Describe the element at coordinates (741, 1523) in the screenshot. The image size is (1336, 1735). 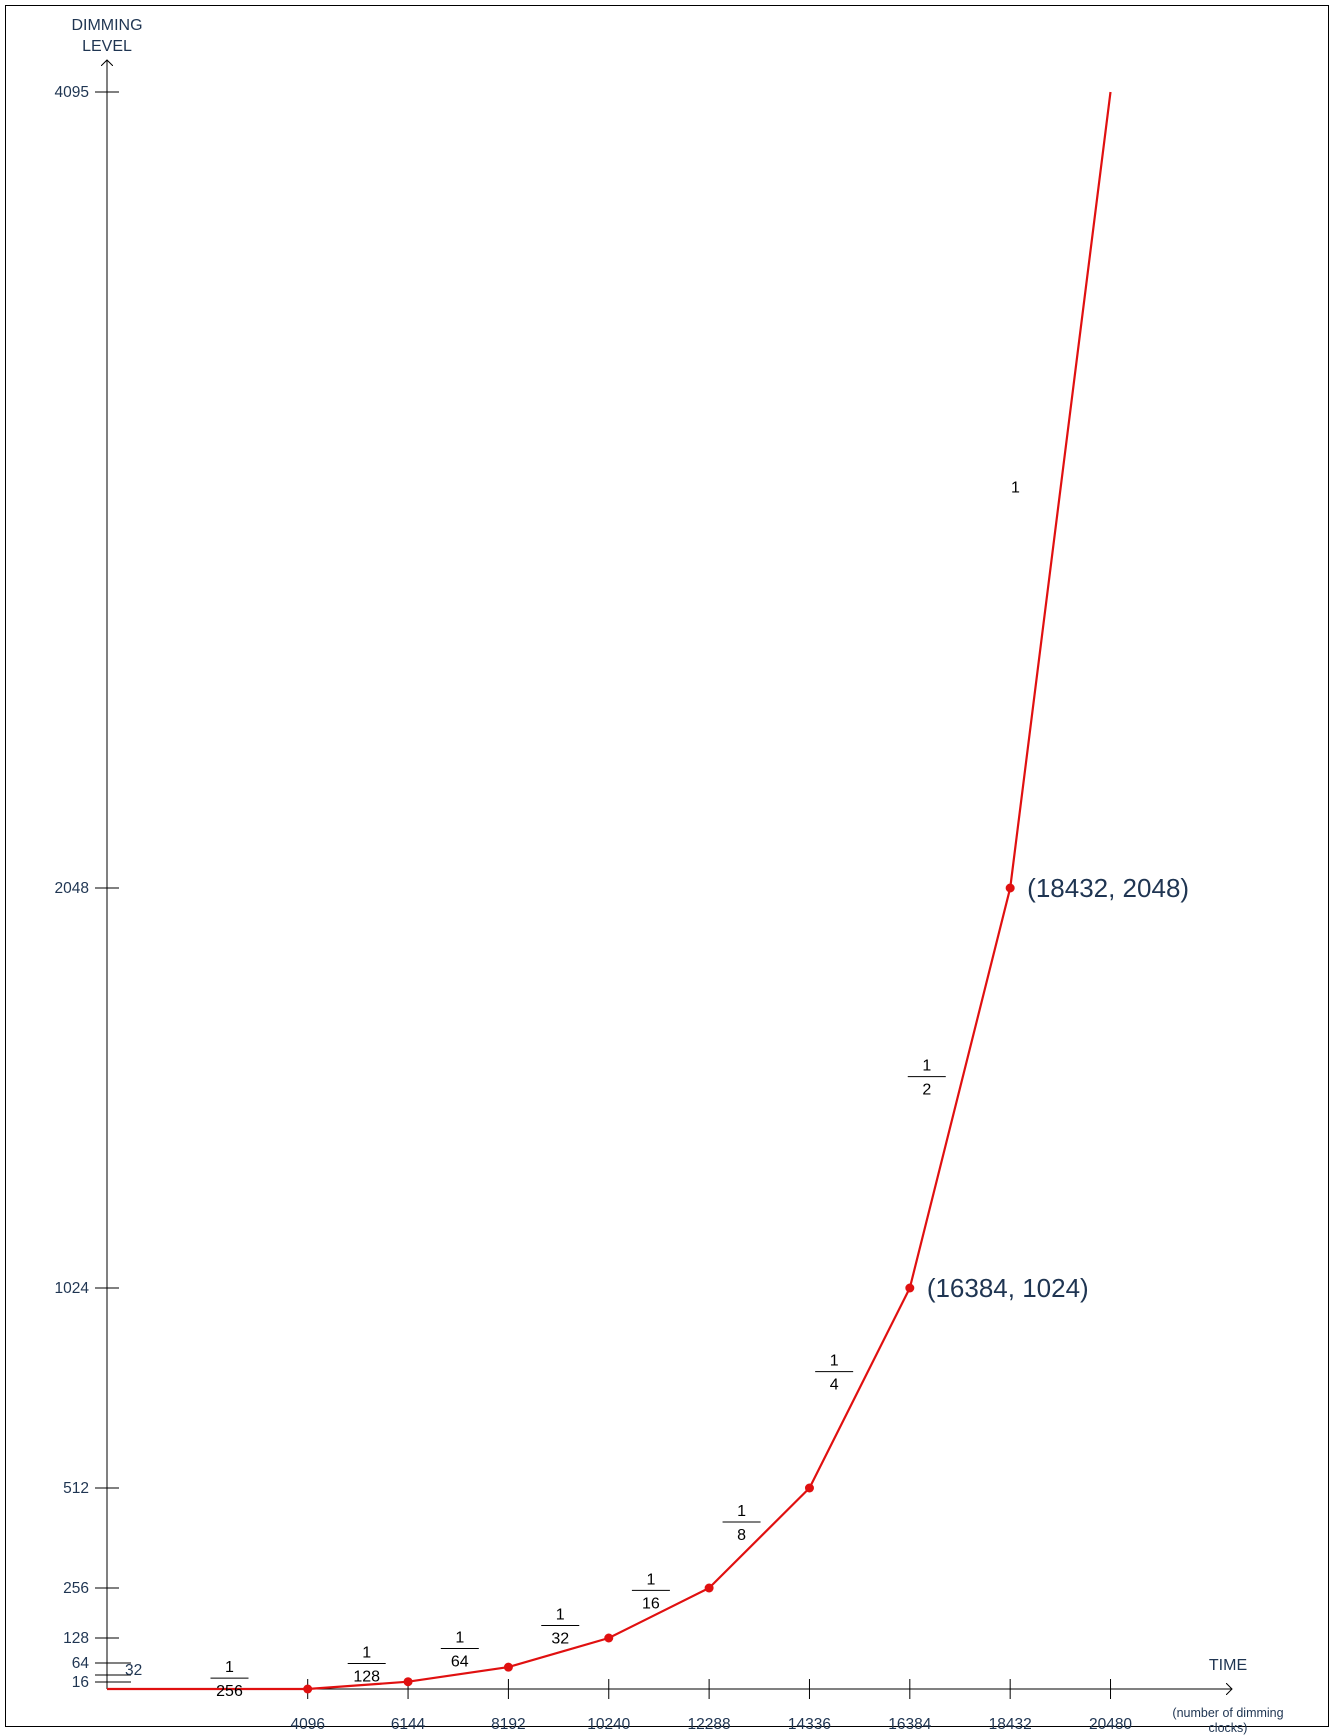
I see `slope-label: 18` at that location.